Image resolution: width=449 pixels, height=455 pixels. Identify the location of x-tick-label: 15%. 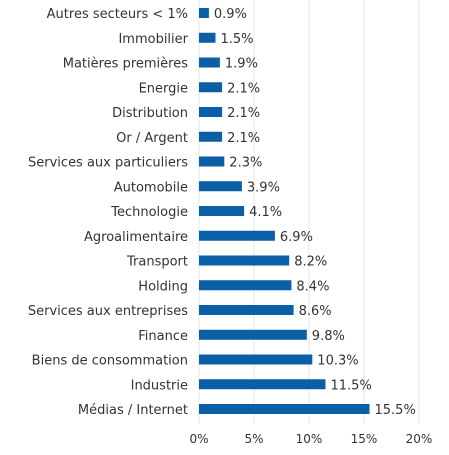
(364, 439).